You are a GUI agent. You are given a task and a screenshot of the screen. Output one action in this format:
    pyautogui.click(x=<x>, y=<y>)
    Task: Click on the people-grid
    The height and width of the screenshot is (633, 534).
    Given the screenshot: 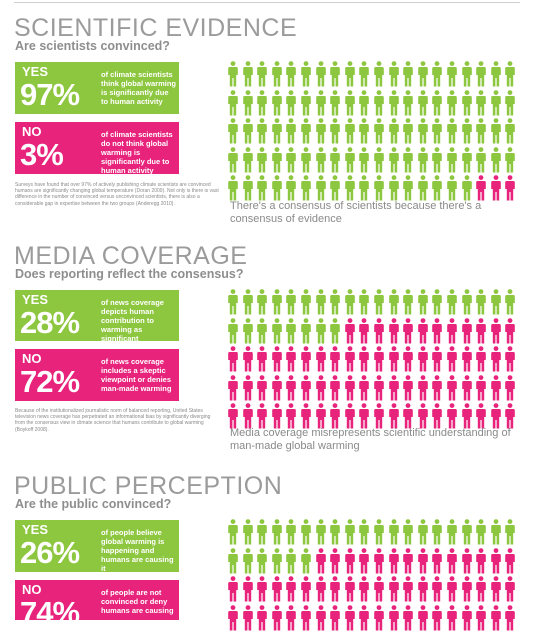 What is the action you would take?
    pyautogui.click(x=374, y=576)
    